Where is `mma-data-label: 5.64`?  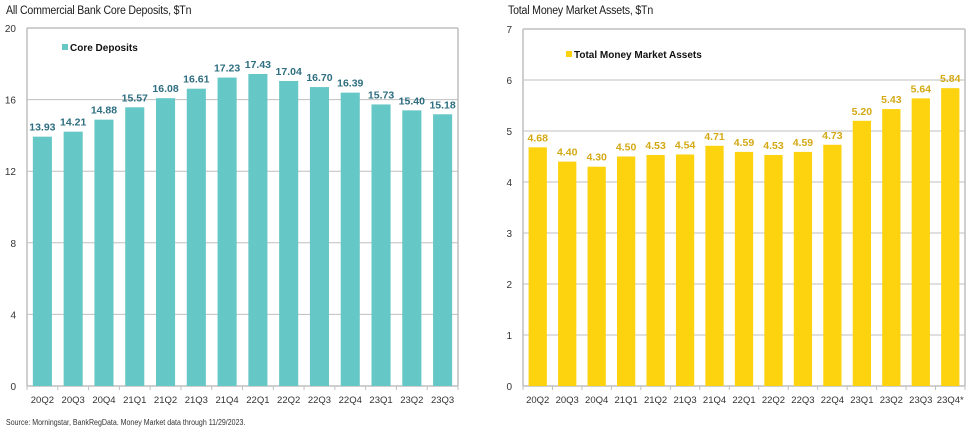 mma-data-label: 5.64 is located at coordinates (921, 89).